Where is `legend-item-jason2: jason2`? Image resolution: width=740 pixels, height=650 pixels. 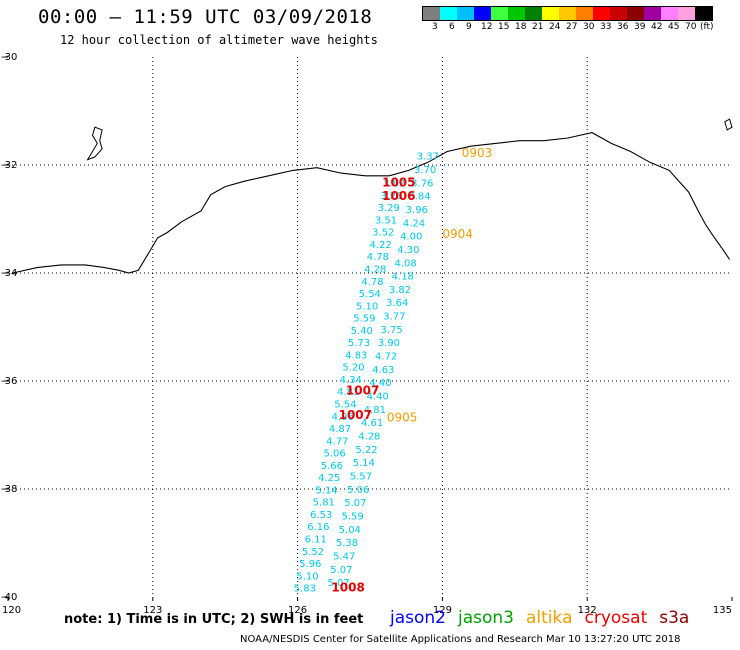 legend-item-jason2: jason2 is located at coordinates (418, 618).